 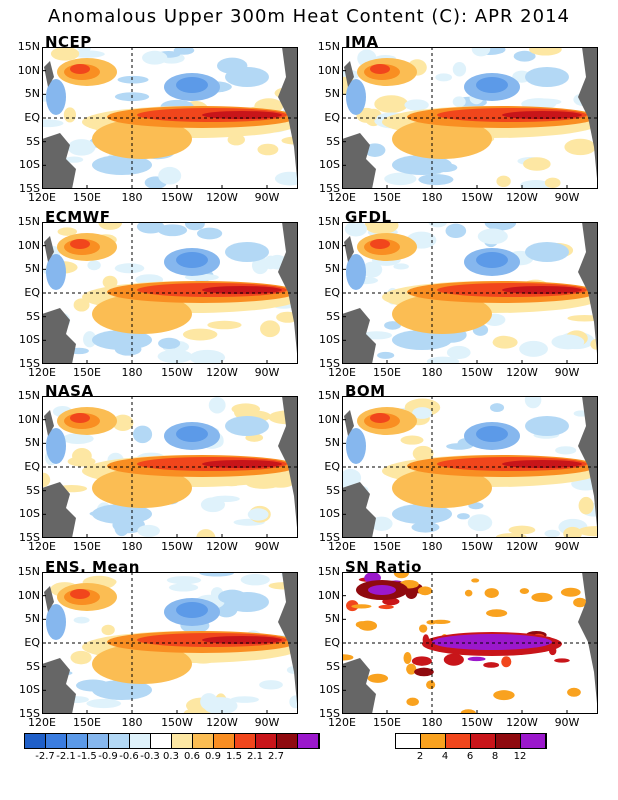 I want to click on longitude-label: 90W, so click(x=567, y=546).